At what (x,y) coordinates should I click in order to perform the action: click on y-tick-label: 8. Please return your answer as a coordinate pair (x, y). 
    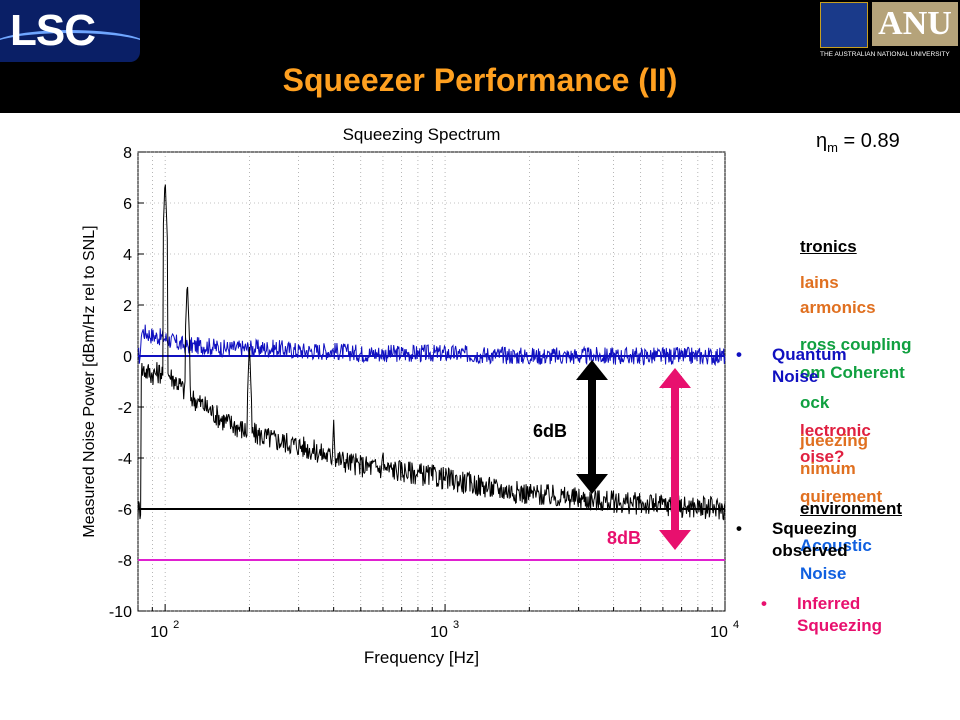
    Looking at the image, I should click on (127, 153).